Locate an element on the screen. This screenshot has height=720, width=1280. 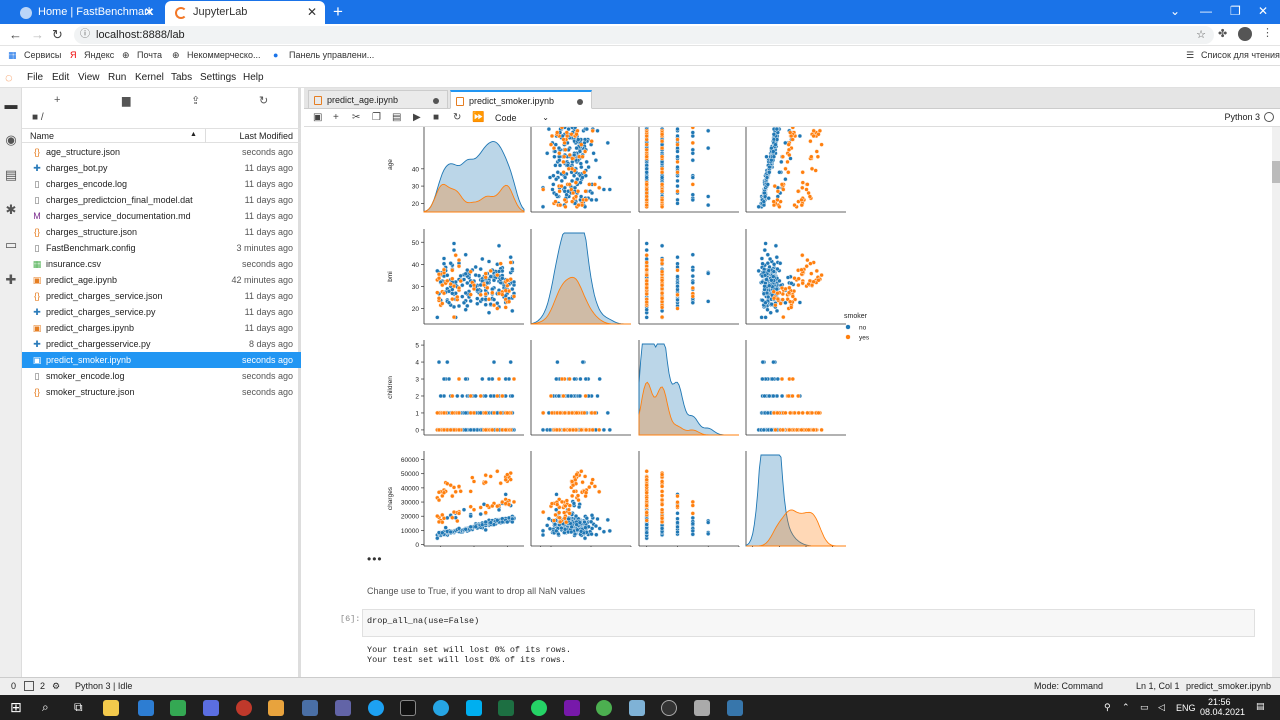
maximize-icon: ❐ is located at coordinates (1235, 11).